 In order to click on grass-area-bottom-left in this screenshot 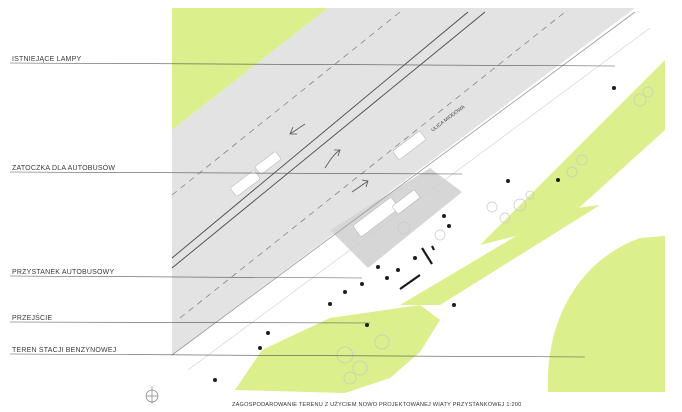, I will do `click(337, 349)`.